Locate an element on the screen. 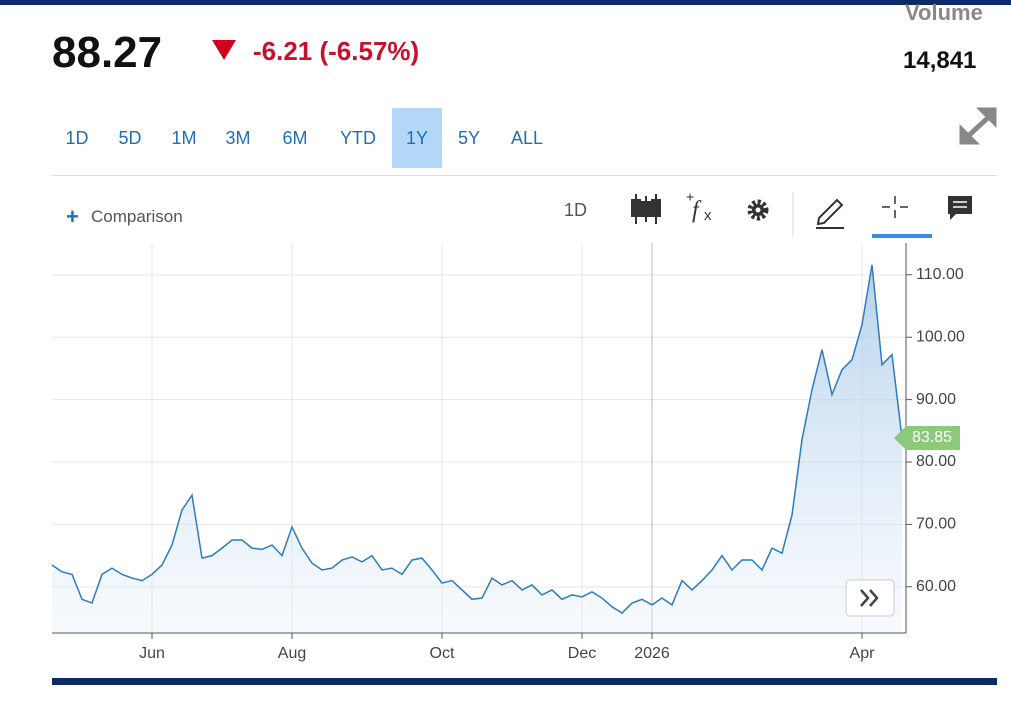 Image resolution: width=1011 pixels, height=705 pixels. y-tick-label: 110.00 is located at coordinates (940, 274).